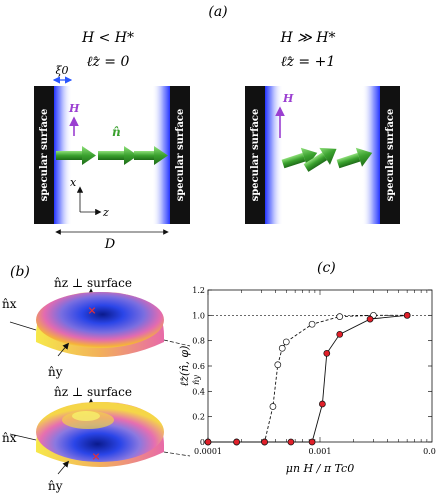 The height and width of the screenshot is (497, 436). Describe the element at coordinates (320, 468) in the screenshot. I see `x-axis-label: μn H / π Tc0` at that location.